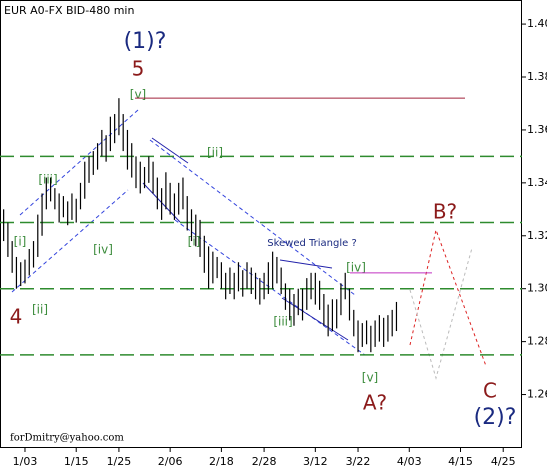 This screenshot has width=547, height=474. Describe the element at coordinates (537, 341) in the screenshot. I see `y-tick-label: 1.28` at that location.